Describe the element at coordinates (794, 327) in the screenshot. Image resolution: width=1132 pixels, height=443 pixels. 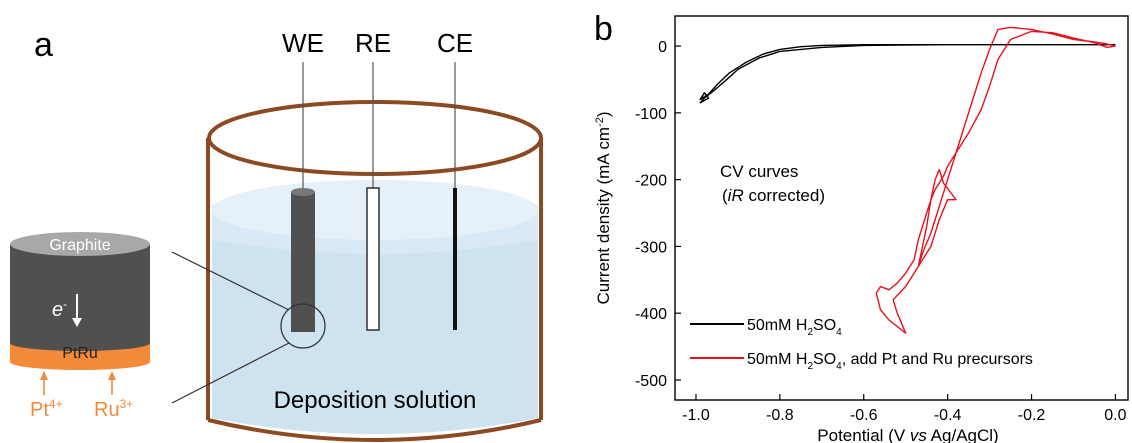
I see `legend-entry-1: 50mM H2SO4` at that location.